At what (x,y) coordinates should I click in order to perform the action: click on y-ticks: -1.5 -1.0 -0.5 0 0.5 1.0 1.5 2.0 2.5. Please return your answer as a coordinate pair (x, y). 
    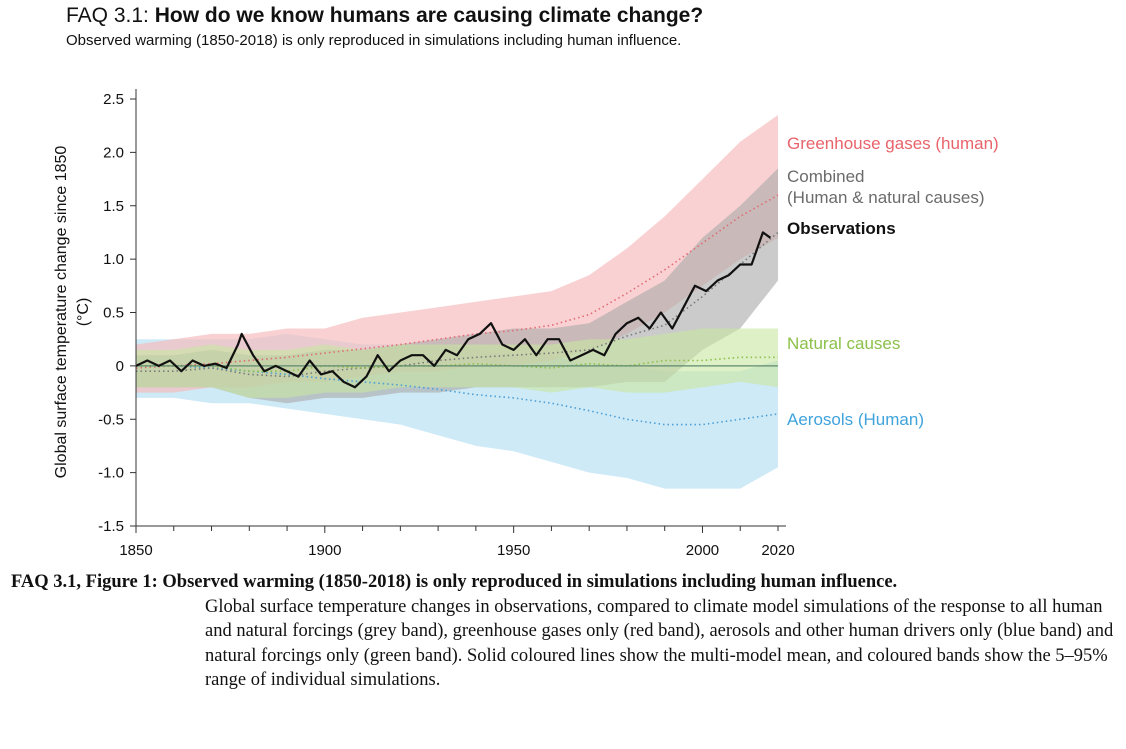
    Looking at the image, I should click on (117, 313).